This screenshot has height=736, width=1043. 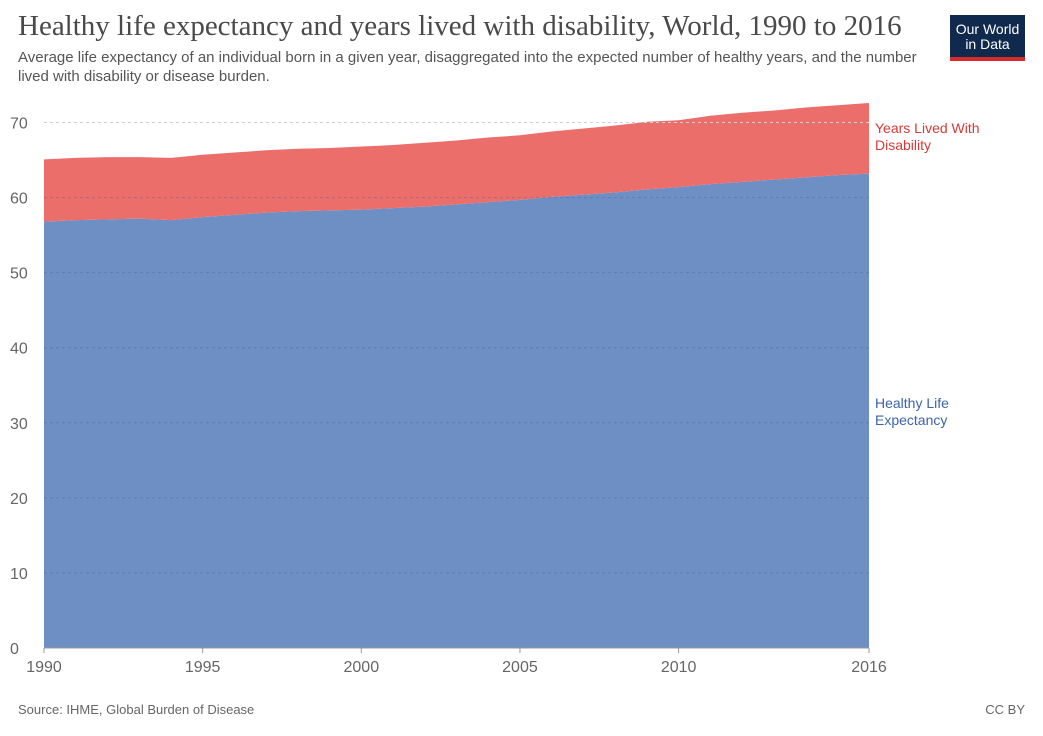 What do you see at coordinates (1005, 709) in the screenshot?
I see `license-link: CC BY` at bounding box center [1005, 709].